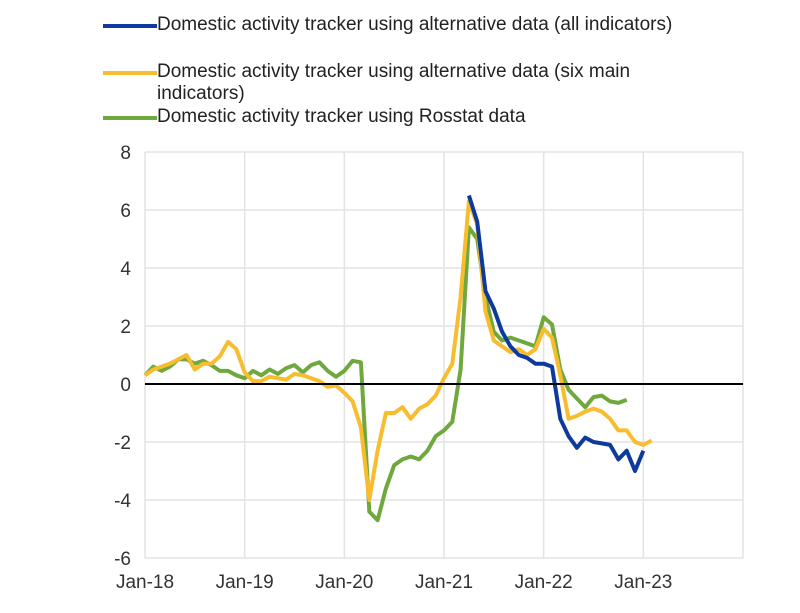  What do you see at coordinates (245, 582) in the screenshot?
I see `x-tick-label: Jan-19` at bounding box center [245, 582].